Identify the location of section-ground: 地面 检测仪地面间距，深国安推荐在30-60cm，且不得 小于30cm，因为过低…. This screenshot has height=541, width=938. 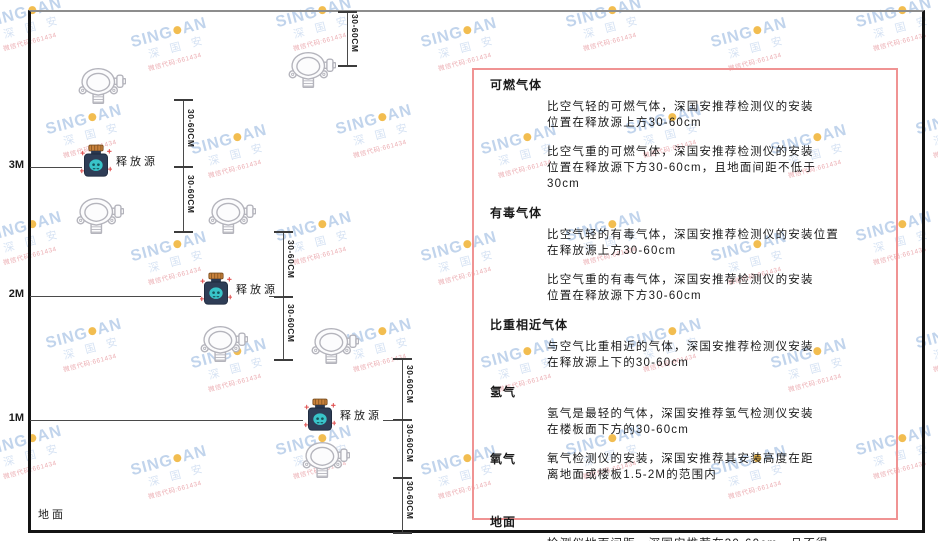
(688, 527).